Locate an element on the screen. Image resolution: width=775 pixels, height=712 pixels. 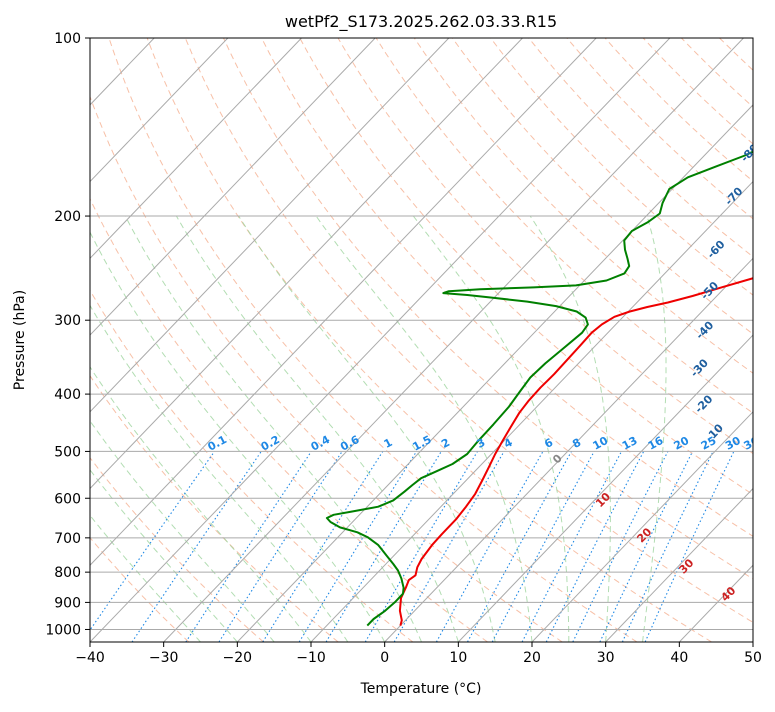
dry-adiabat-label: -100 is located at coordinates (766, 69).